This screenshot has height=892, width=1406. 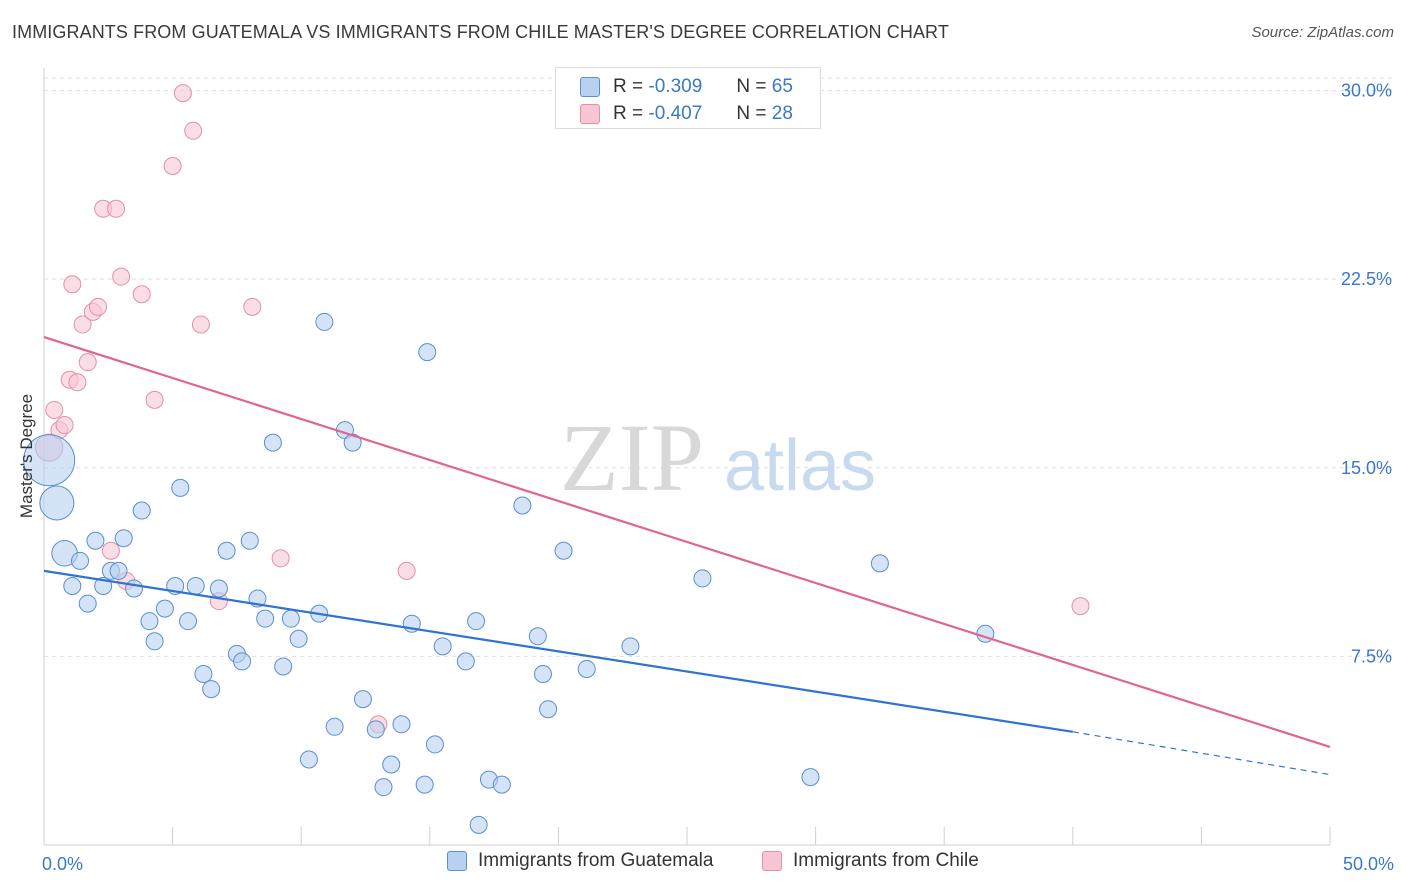 I want to click on stats-row-guatemala: R = -0.309 N = 65, so click(x=686, y=87).